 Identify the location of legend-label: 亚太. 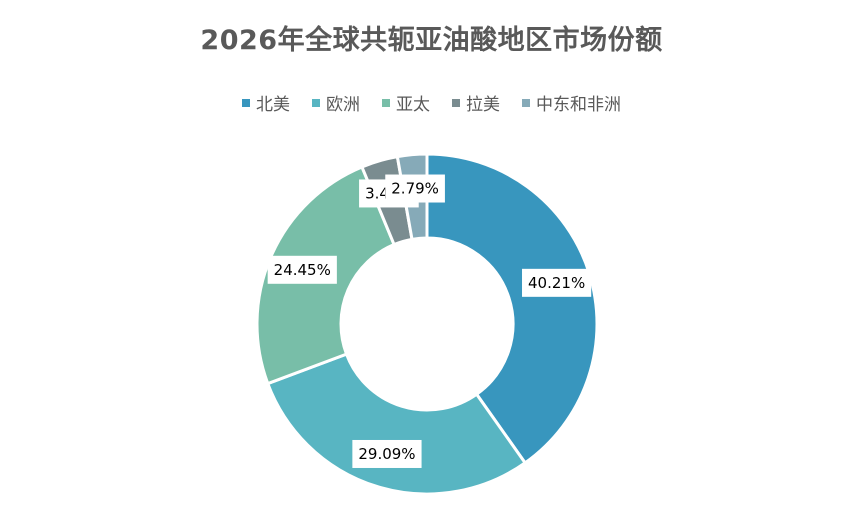
(413, 105).